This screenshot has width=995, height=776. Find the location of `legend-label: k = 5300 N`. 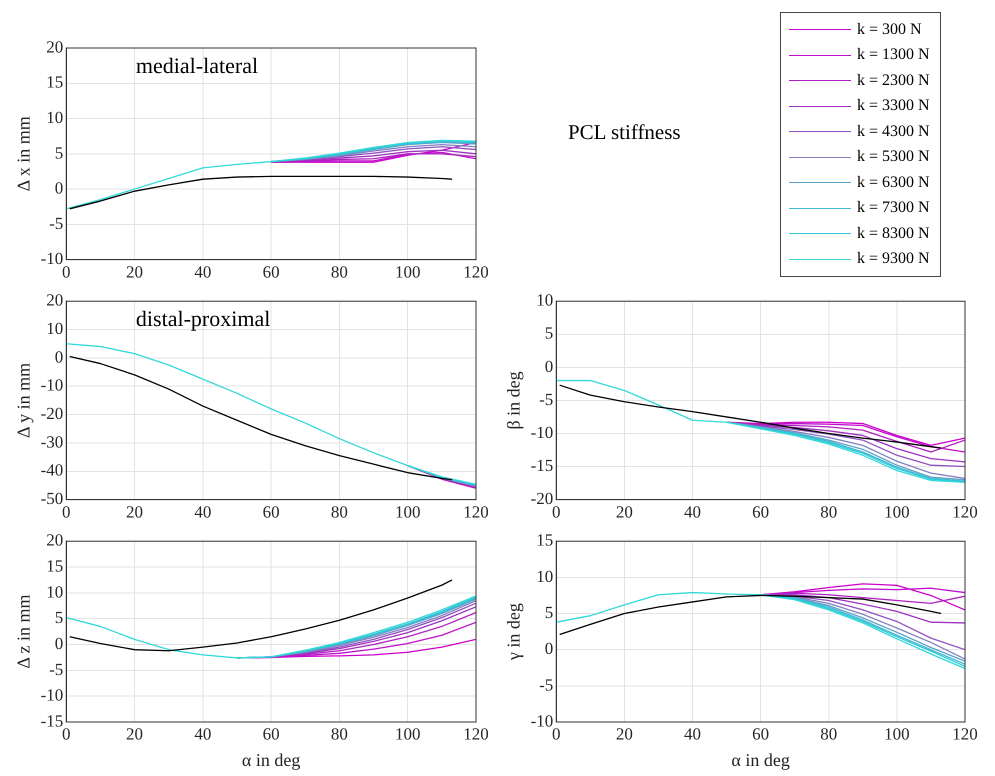

legend-label: k = 5300 N is located at coordinates (893, 157).